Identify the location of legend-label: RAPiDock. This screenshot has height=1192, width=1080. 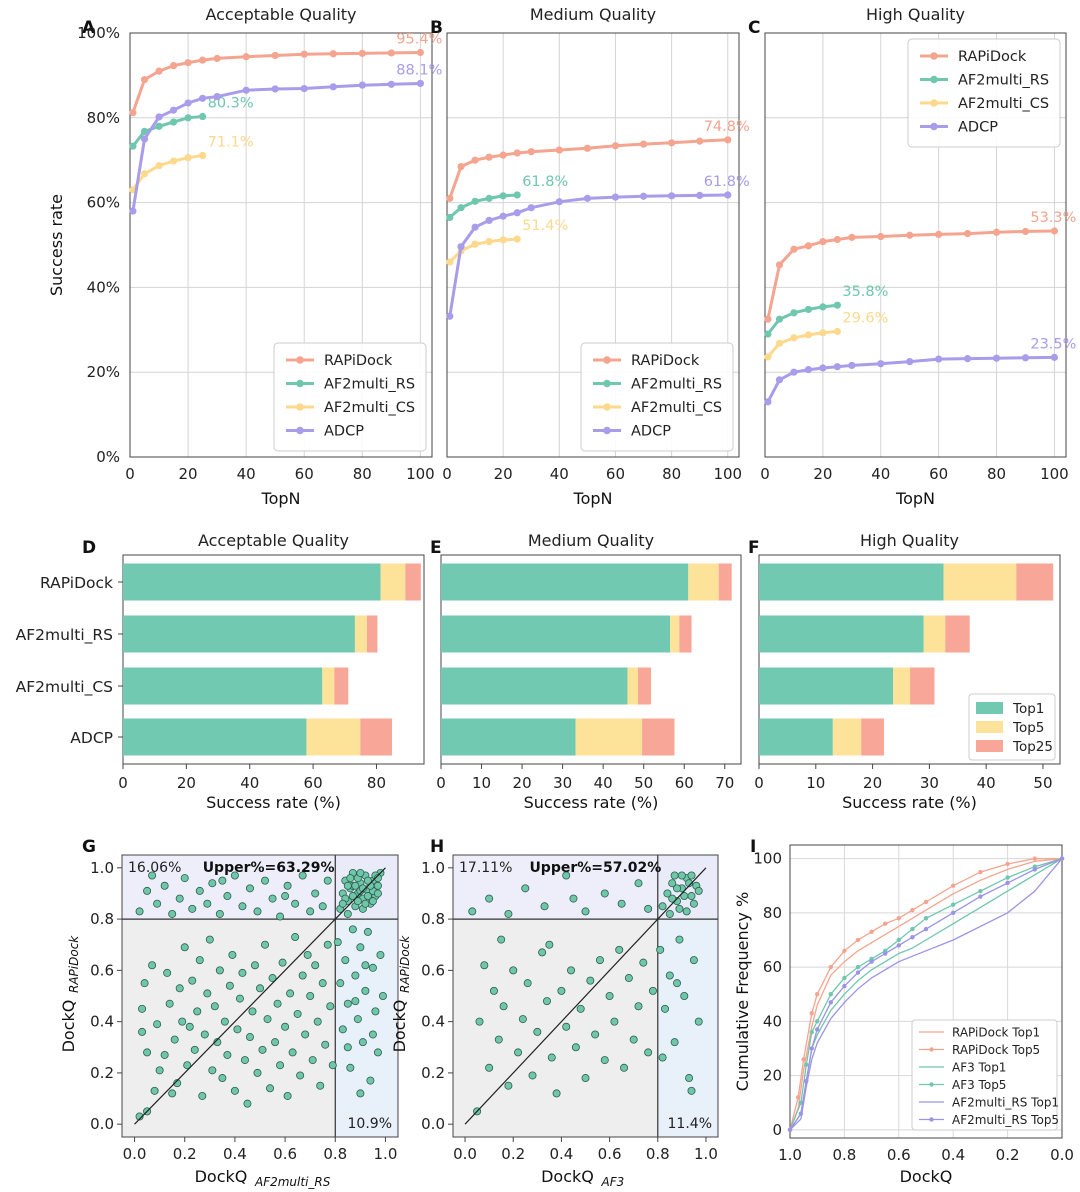
(358, 361).